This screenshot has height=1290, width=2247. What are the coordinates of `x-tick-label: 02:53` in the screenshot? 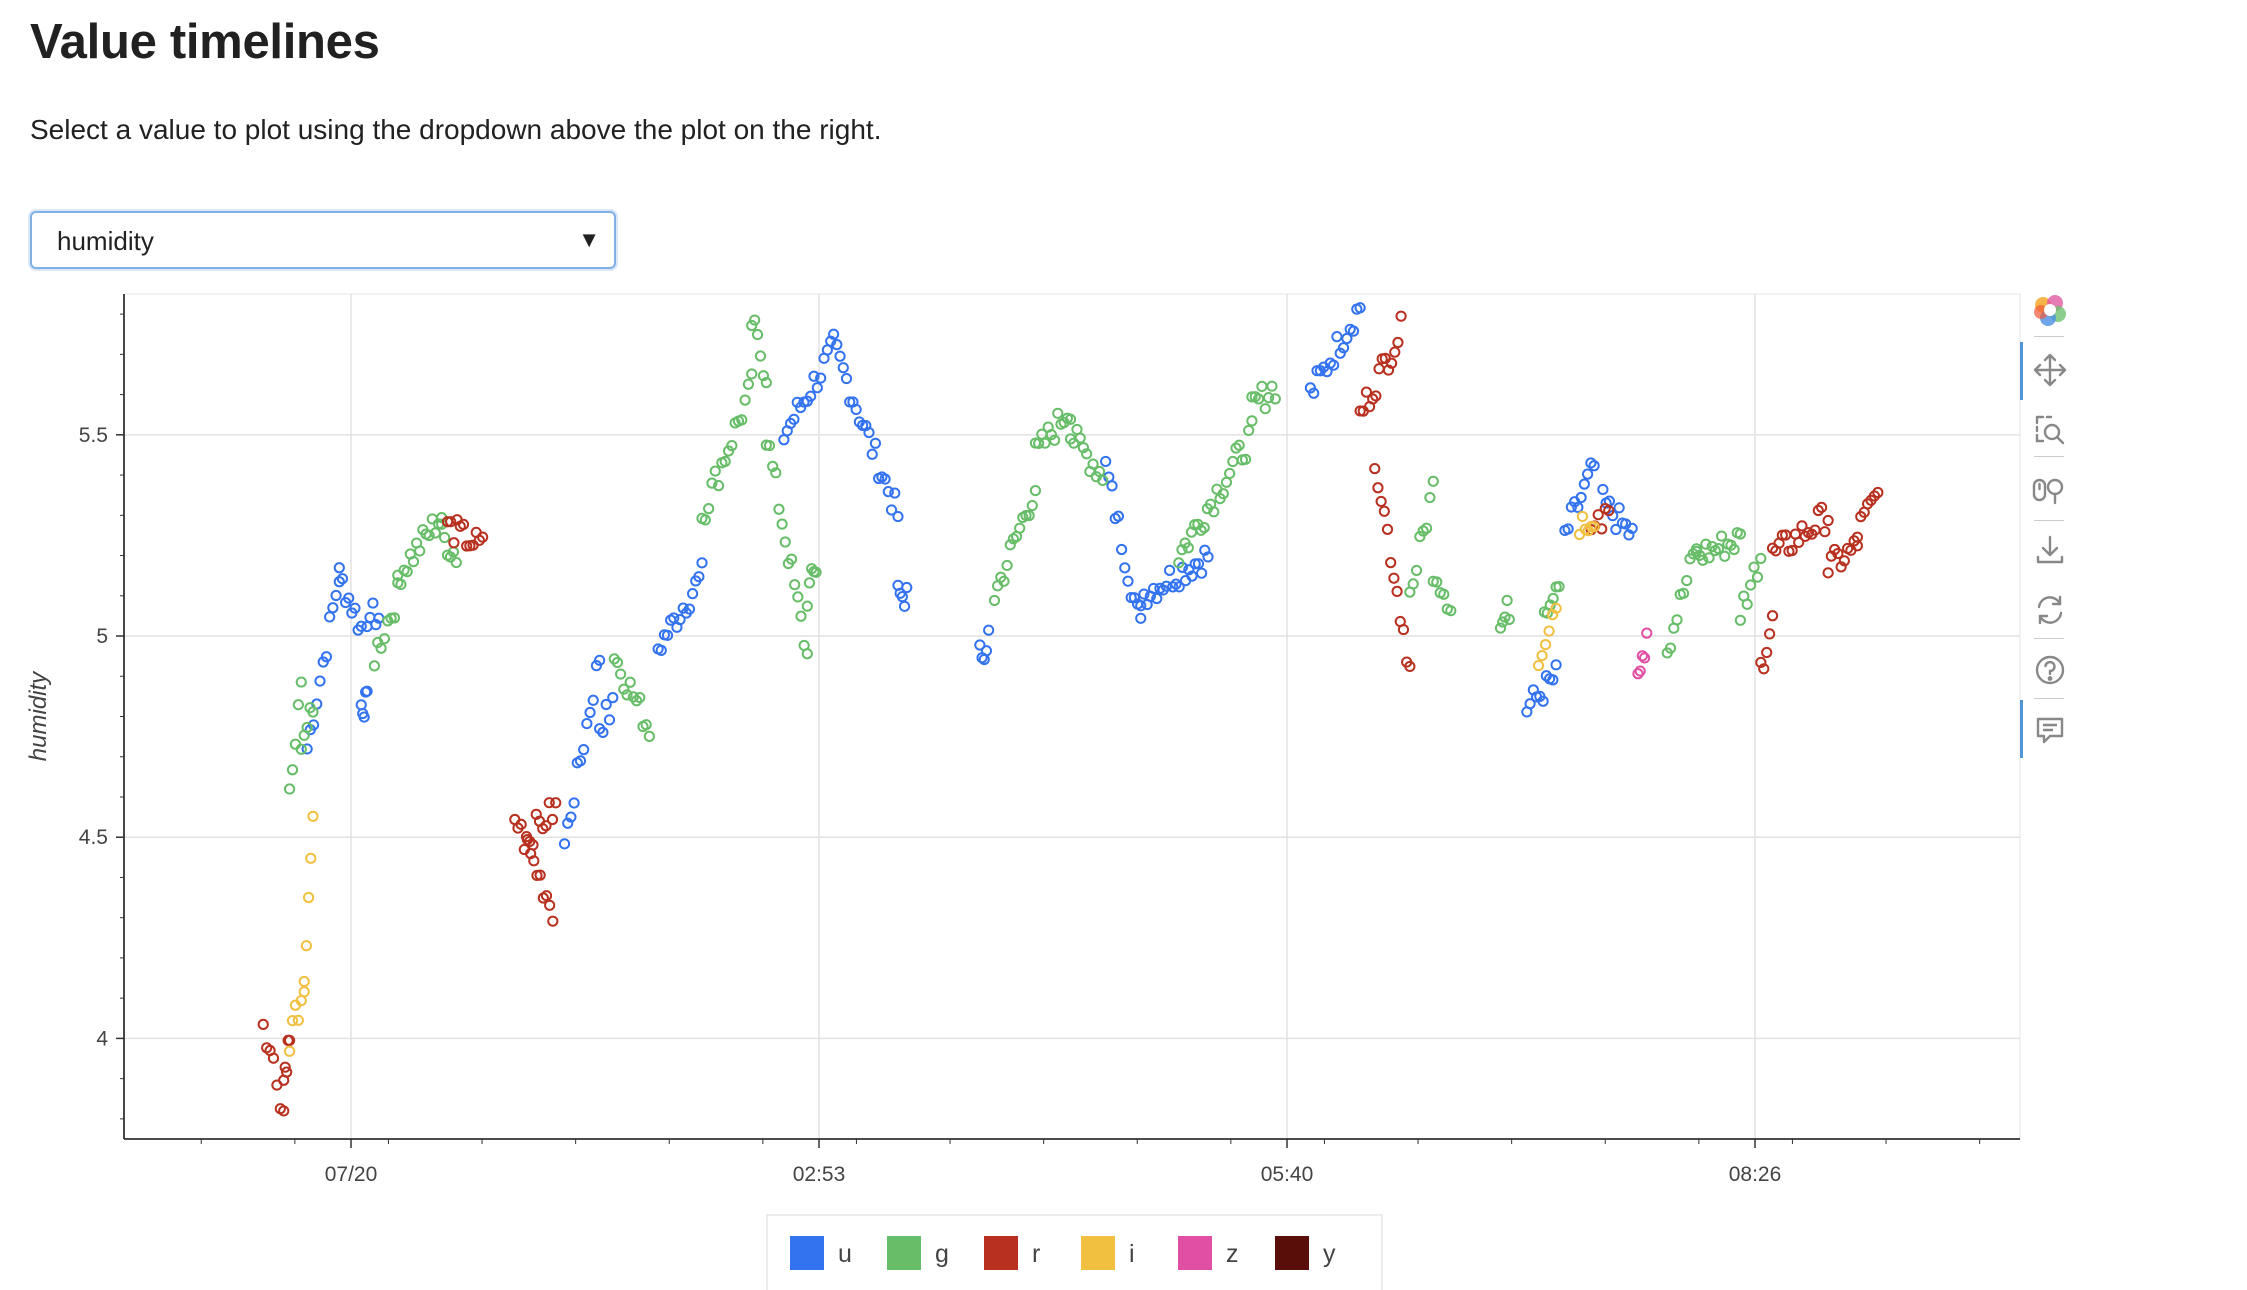 It's located at (819, 1174).